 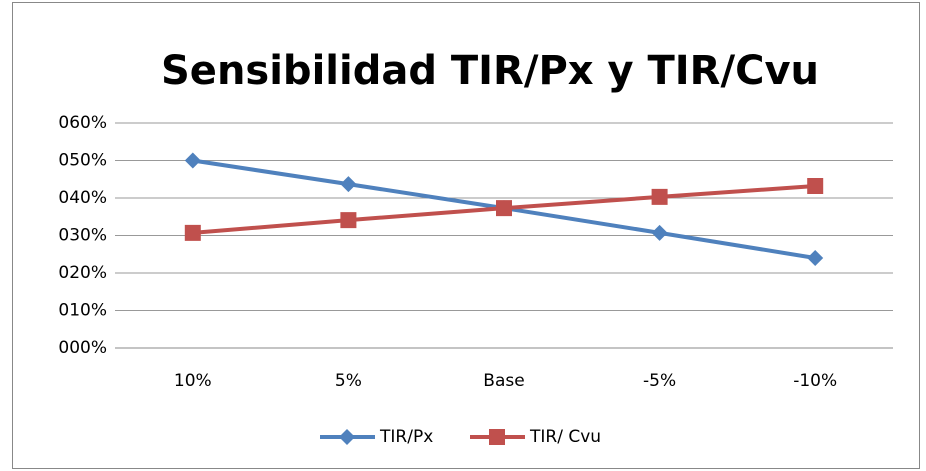 I want to click on x-tick-label: Base, so click(x=503, y=381).